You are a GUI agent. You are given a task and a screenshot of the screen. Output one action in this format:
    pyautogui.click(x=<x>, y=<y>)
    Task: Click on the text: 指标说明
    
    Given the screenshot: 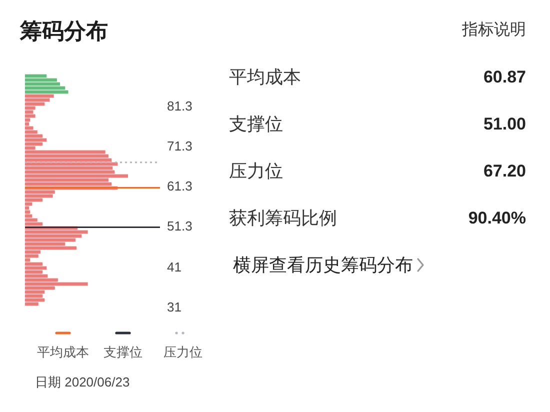 What is the action you would take?
    pyautogui.click(x=493, y=29)
    